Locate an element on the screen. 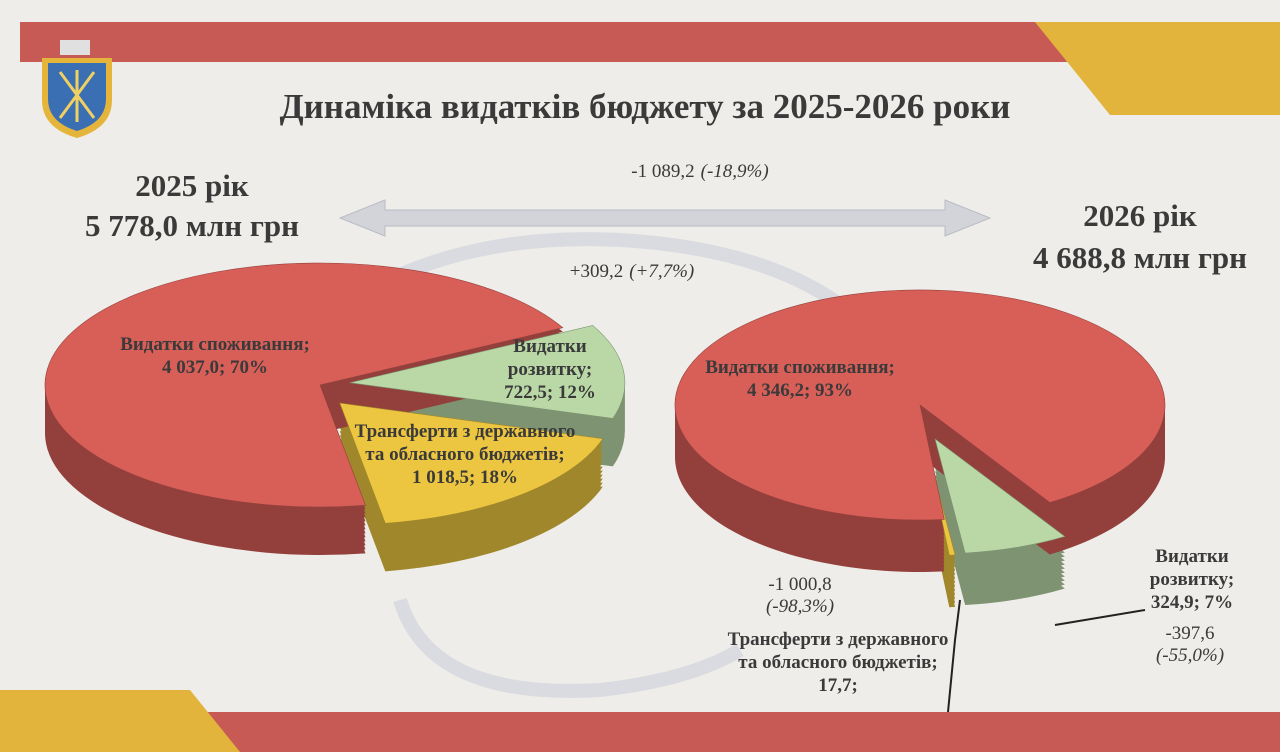  slice-label: Видатки споживання; 4 346,2; 93% is located at coordinates (800, 380).